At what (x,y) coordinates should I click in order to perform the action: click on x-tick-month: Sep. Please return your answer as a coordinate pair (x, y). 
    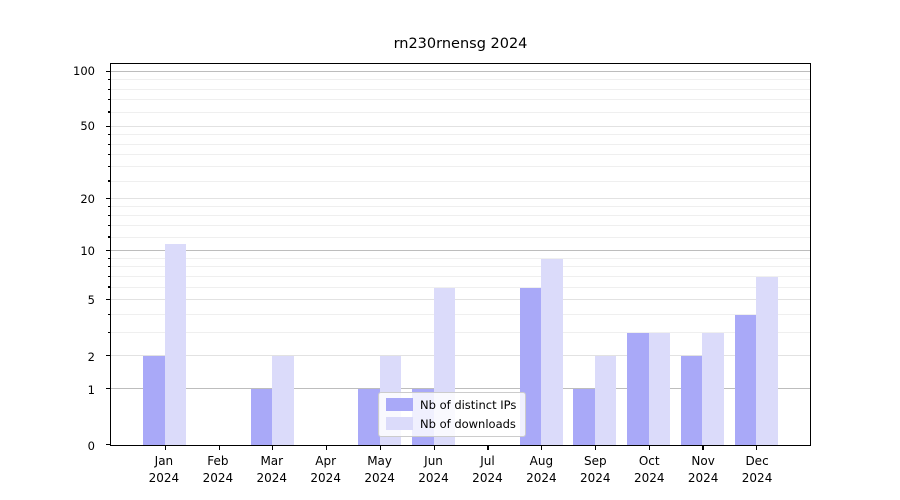
    Looking at the image, I should click on (595, 461).